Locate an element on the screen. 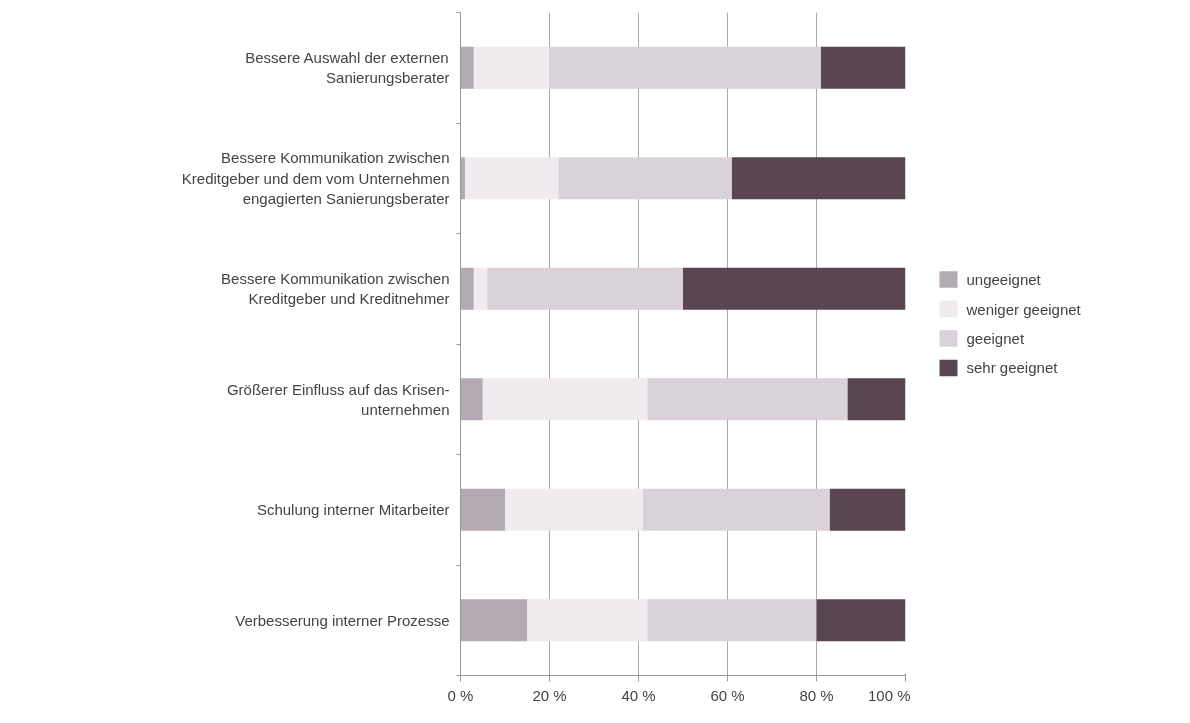 The width and height of the screenshot is (1190, 723). y-tick-label: Schulung interner Mitarbeiter is located at coordinates (353, 510).